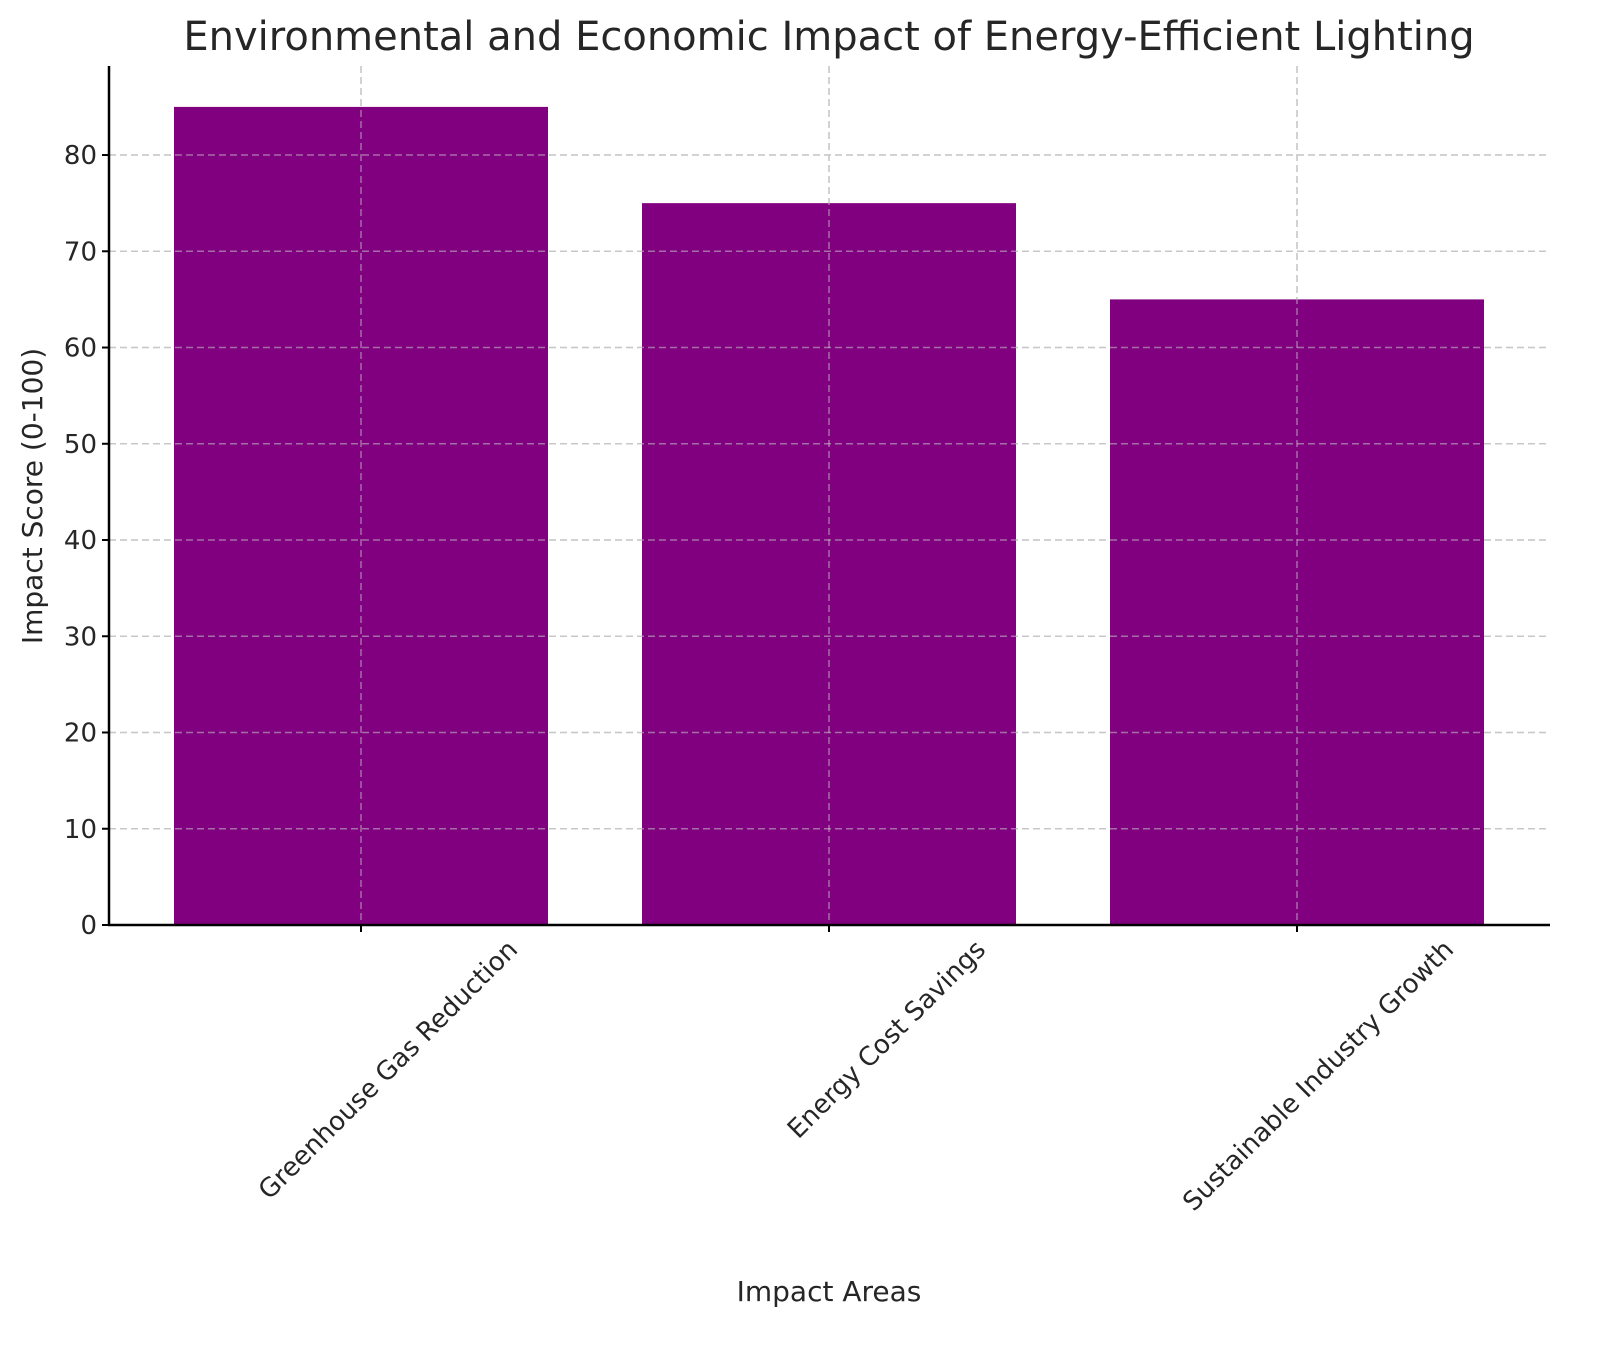  Describe the element at coordinates (80, 156) in the screenshot. I see `y-tick-label: 80` at that location.